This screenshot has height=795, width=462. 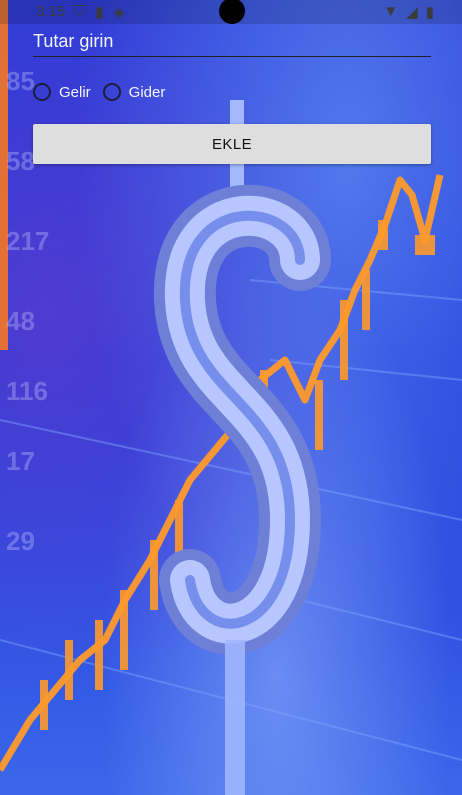 I want to click on svg-text: 17, so click(x=20, y=461).